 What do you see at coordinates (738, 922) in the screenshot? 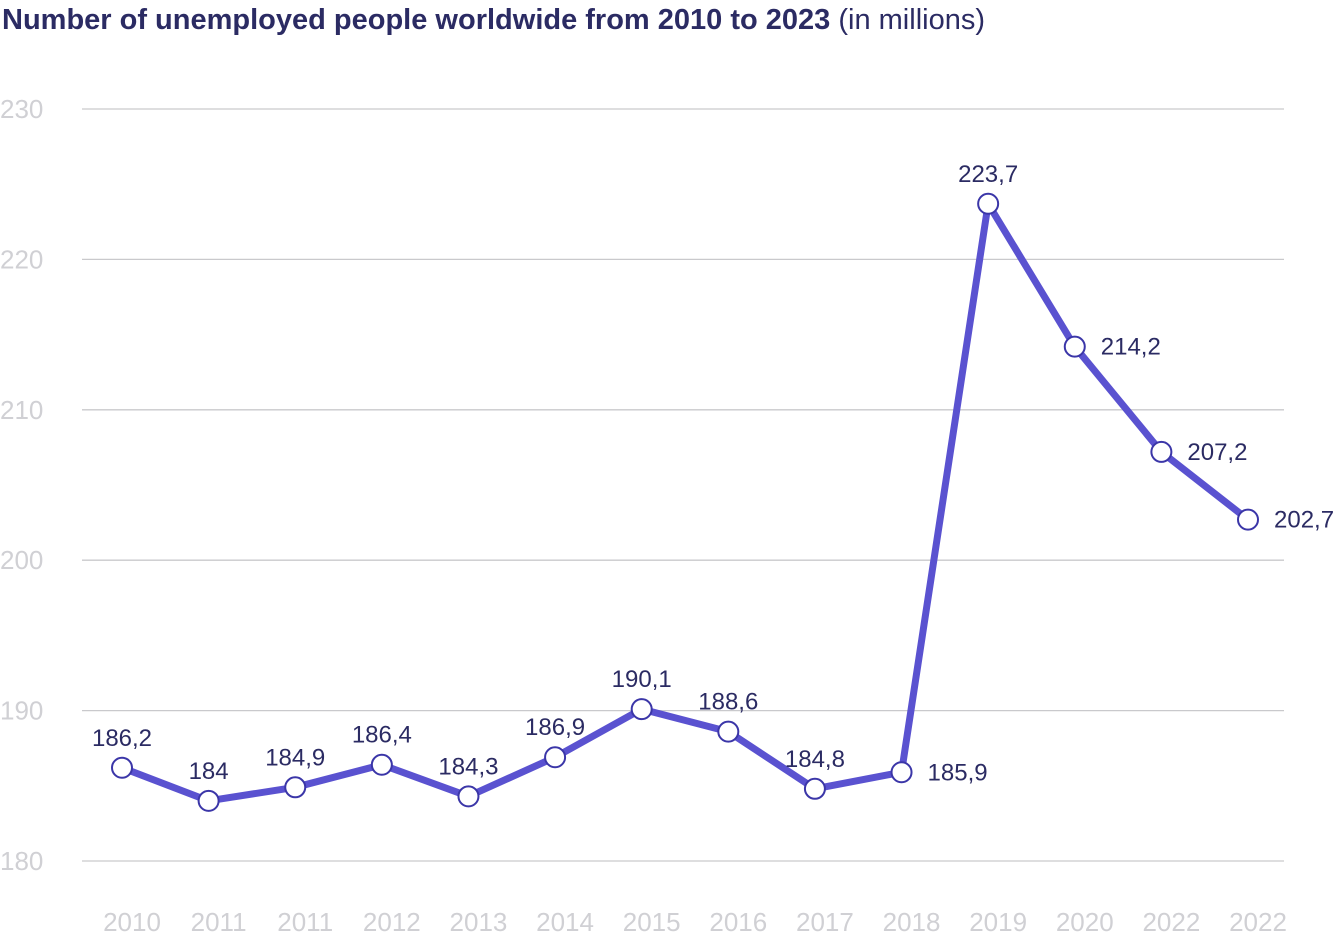
I see `x-tick-label: 2016` at bounding box center [738, 922].